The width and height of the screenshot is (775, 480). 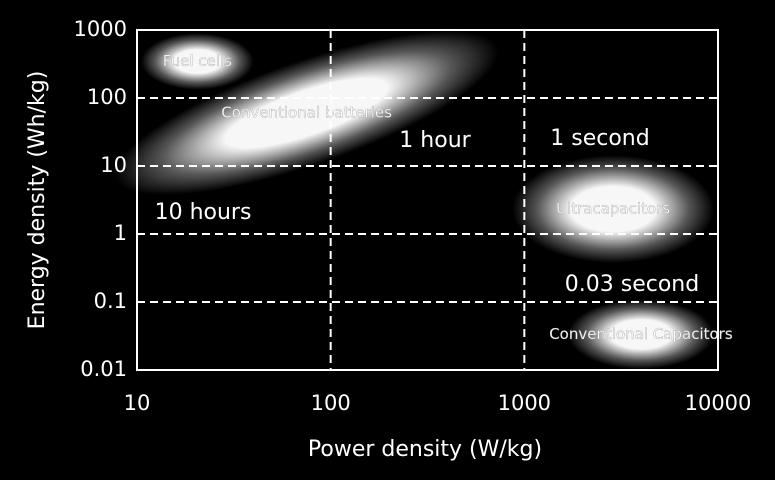 I want to click on annotation: 1 hour, so click(x=435, y=140).